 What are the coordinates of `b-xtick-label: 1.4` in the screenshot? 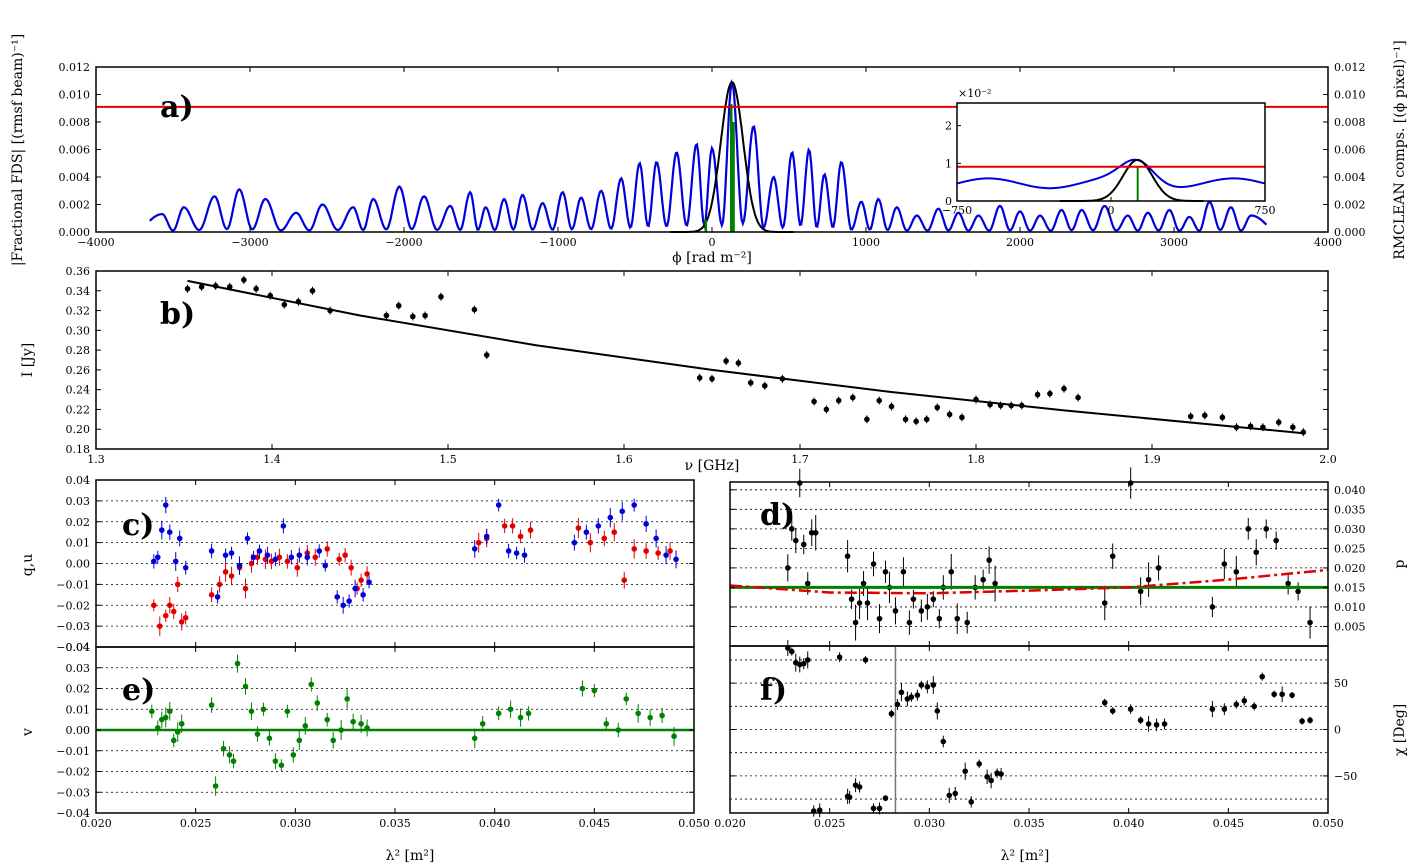 It's located at (272, 459).